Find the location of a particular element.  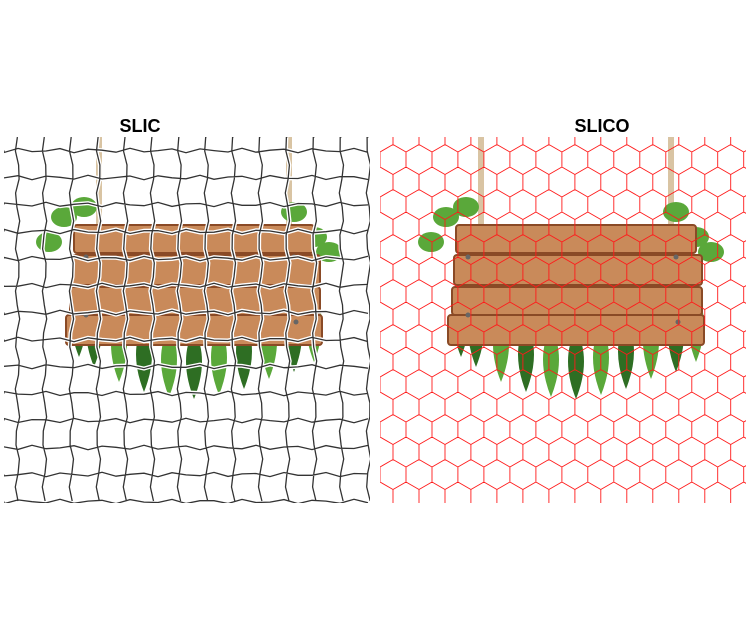

right-rope is located at coordinates (671, 182).